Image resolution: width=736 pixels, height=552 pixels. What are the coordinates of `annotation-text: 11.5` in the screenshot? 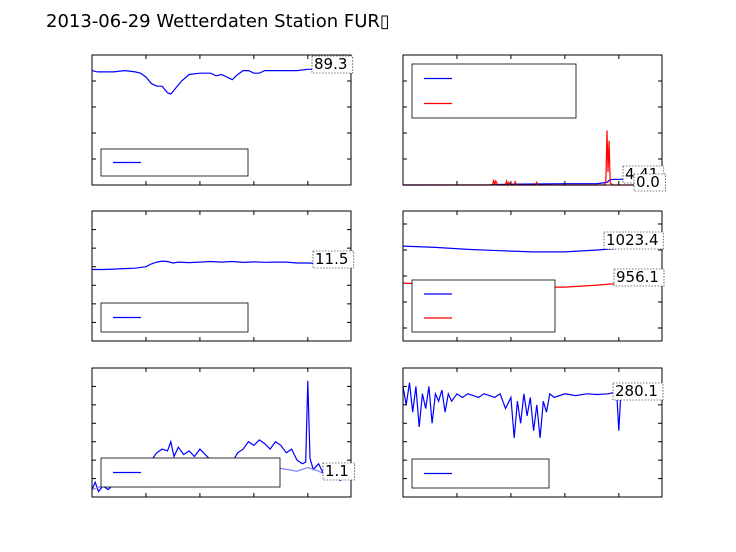 It's located at (331, 259).